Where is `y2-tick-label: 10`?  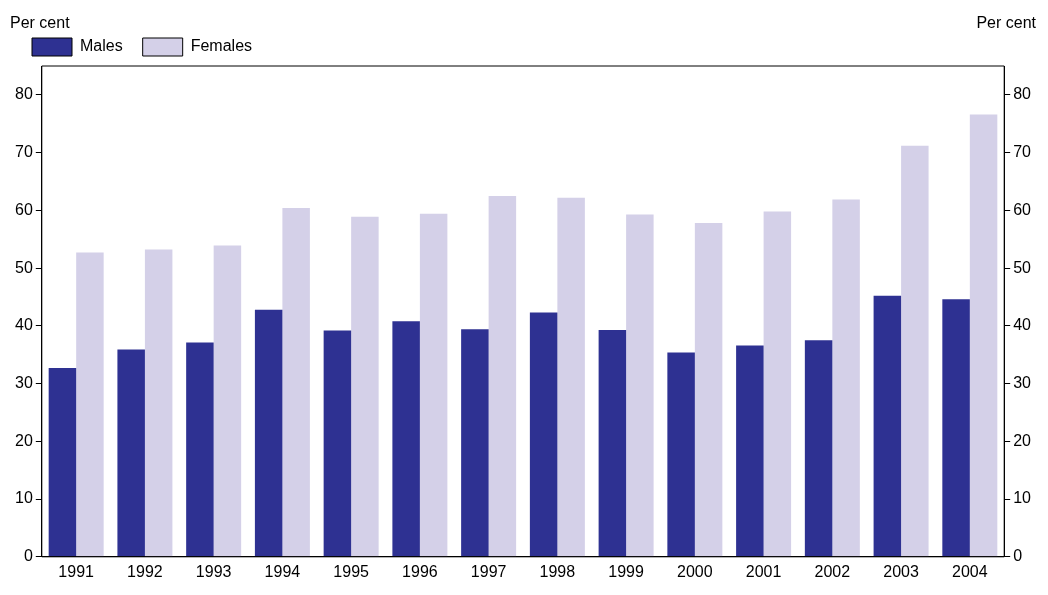
y2-tick-label: 10 is located at coordinates (1022, 498).